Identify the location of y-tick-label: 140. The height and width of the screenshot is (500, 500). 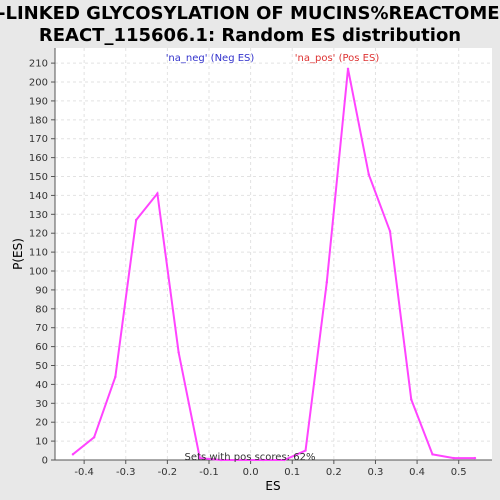
(38, 196).